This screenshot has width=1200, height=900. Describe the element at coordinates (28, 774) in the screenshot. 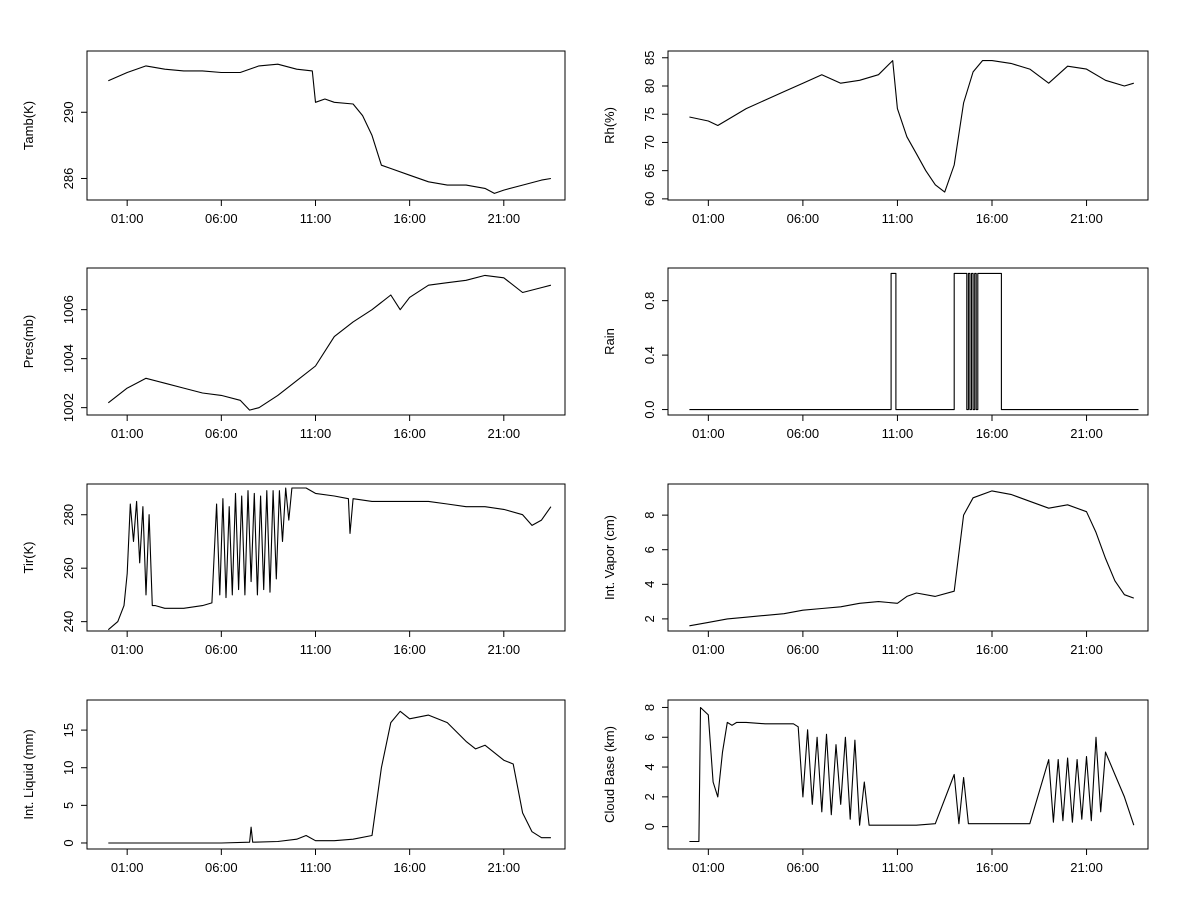

I see `y-axis-label: Int. Liquid (mm)` at that location.